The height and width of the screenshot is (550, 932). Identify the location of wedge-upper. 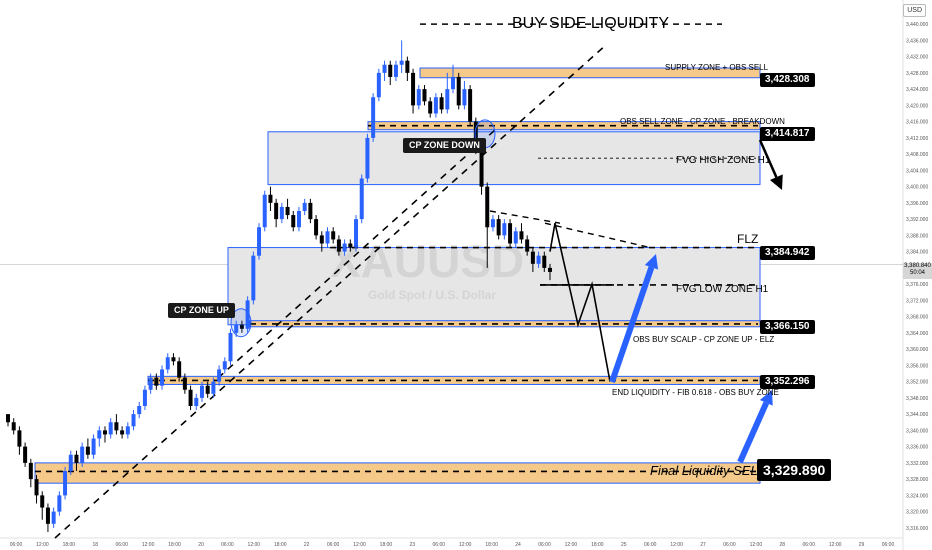
(525, 217).